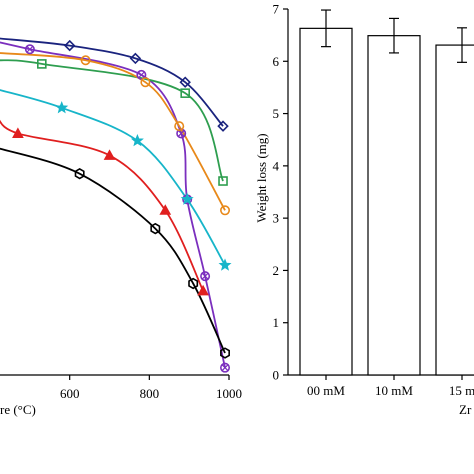 This screenshot has width=474, height=474. What do you see at coordinates (276, 218) in the screenshot?
I see `bar-chart-y-tick-label: 3` at bounding box center [276, 218].